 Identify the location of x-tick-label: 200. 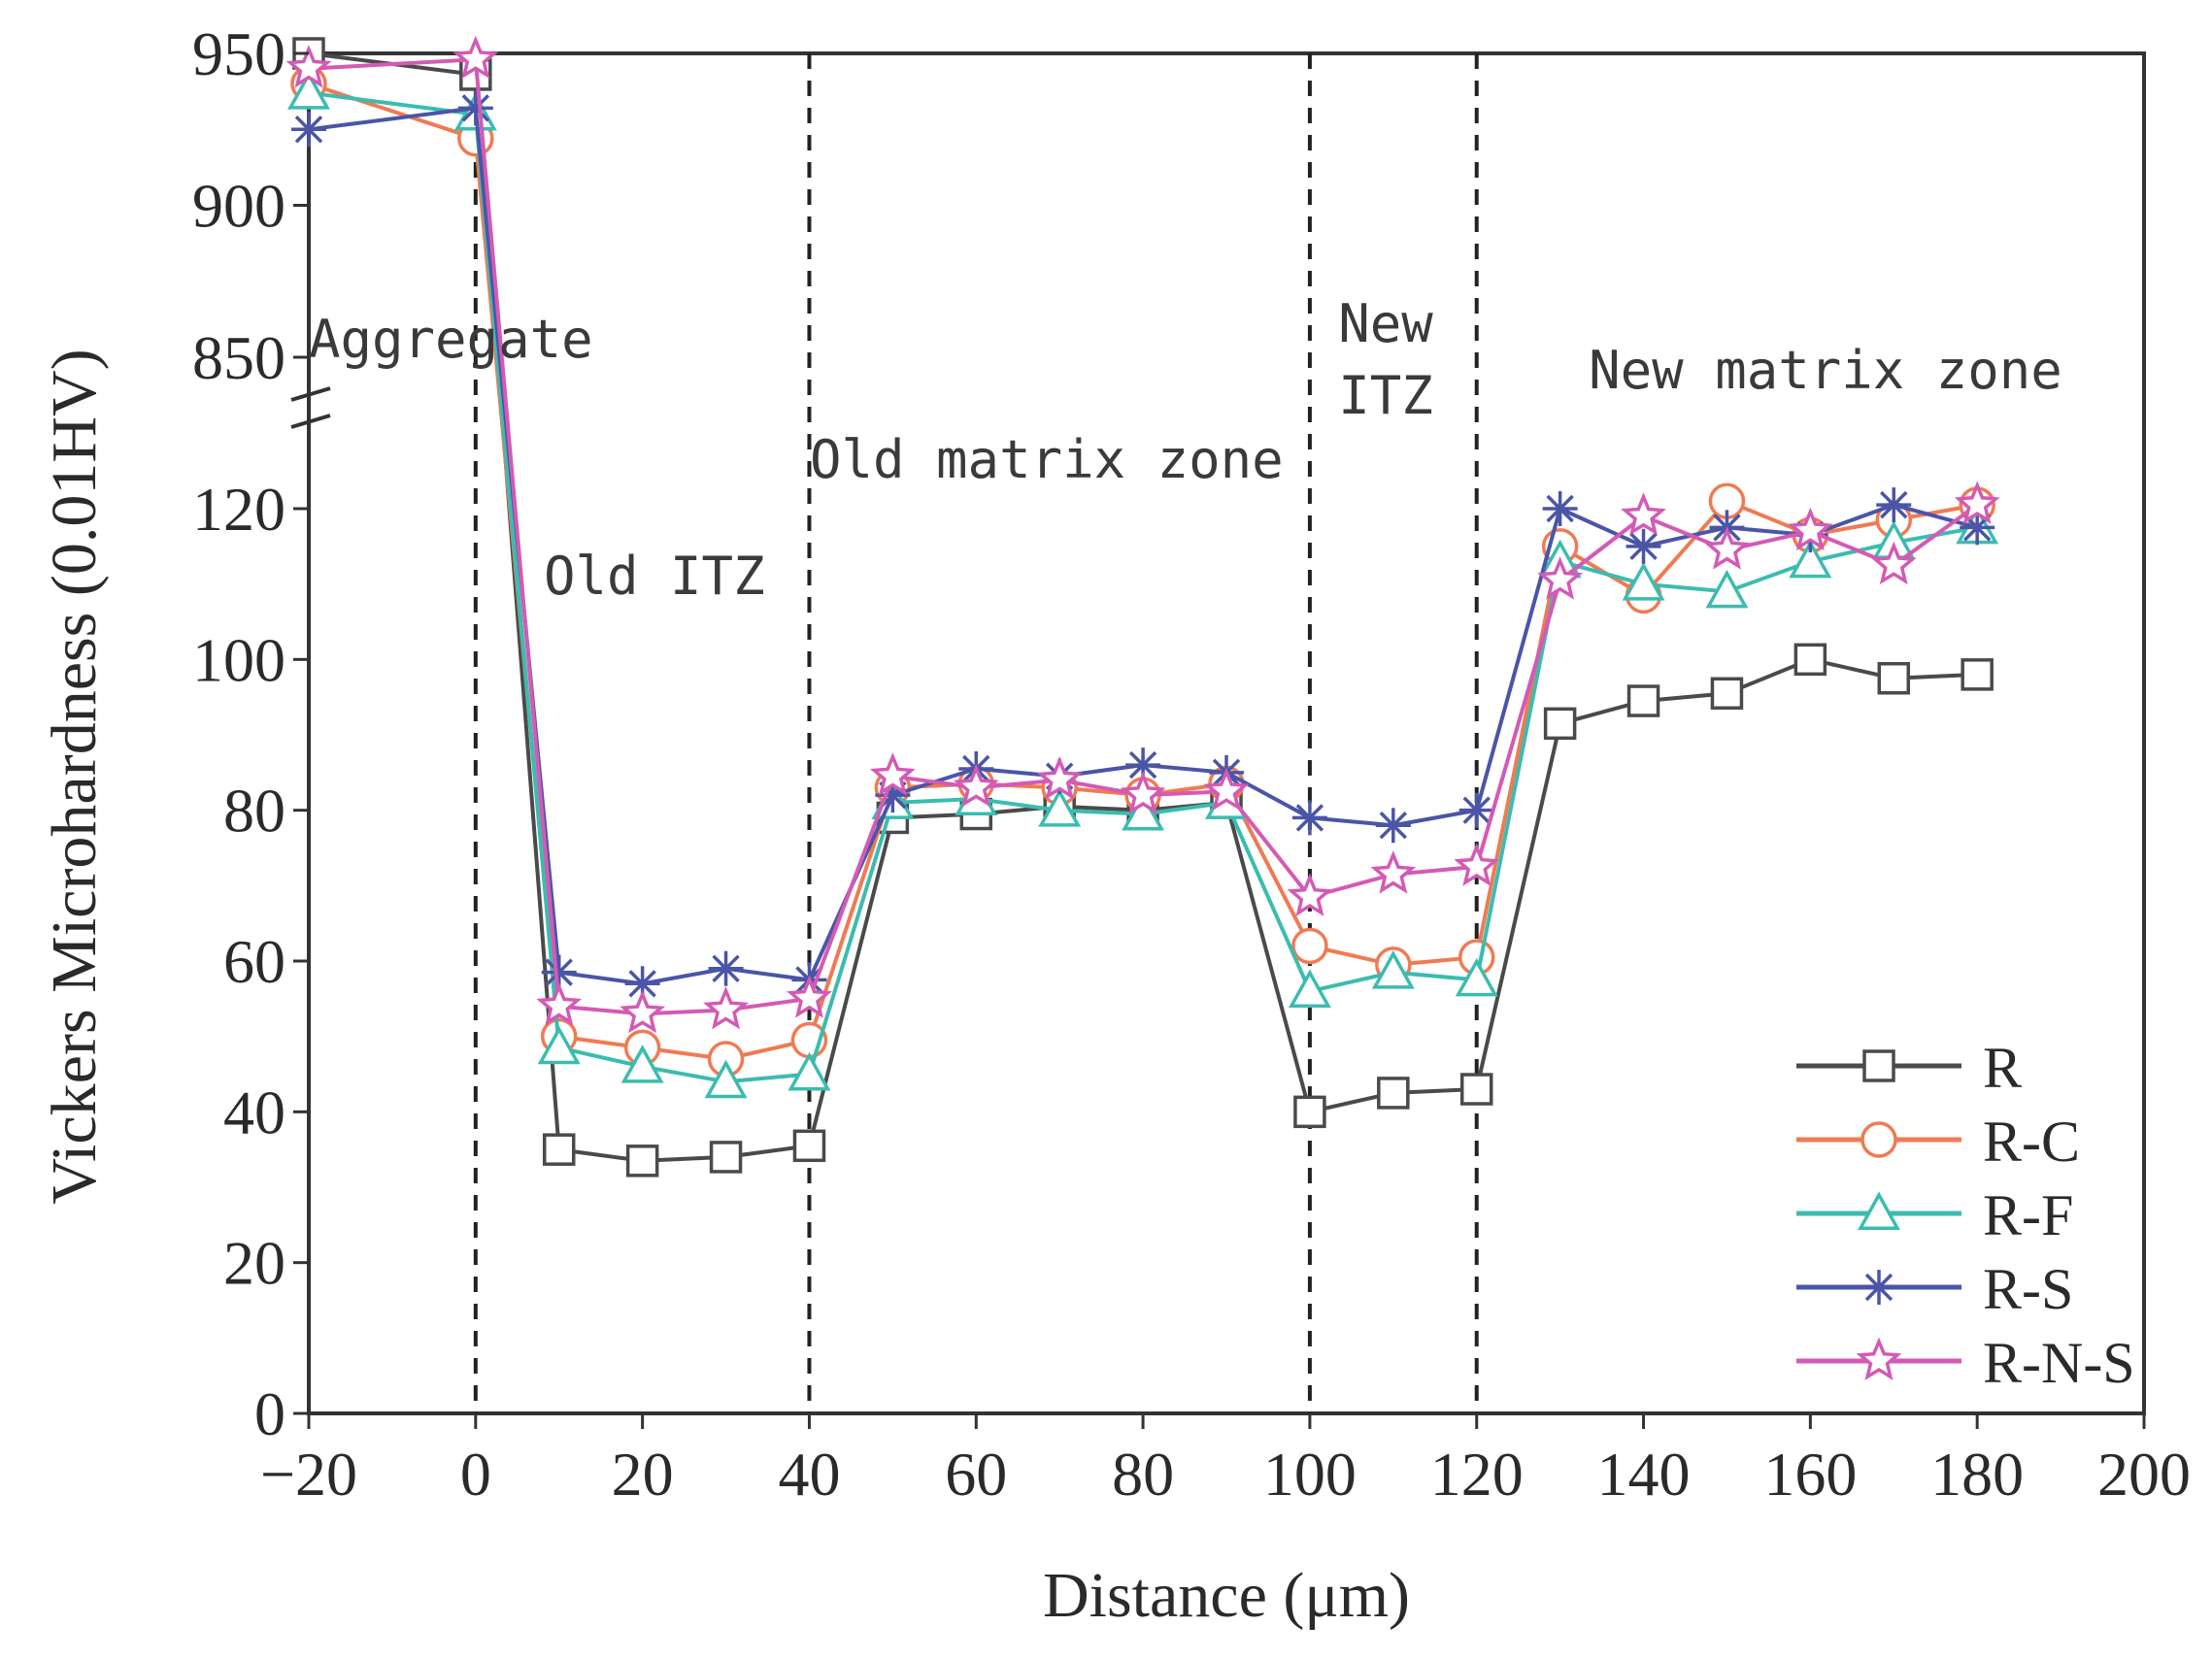
(2144, 1474).